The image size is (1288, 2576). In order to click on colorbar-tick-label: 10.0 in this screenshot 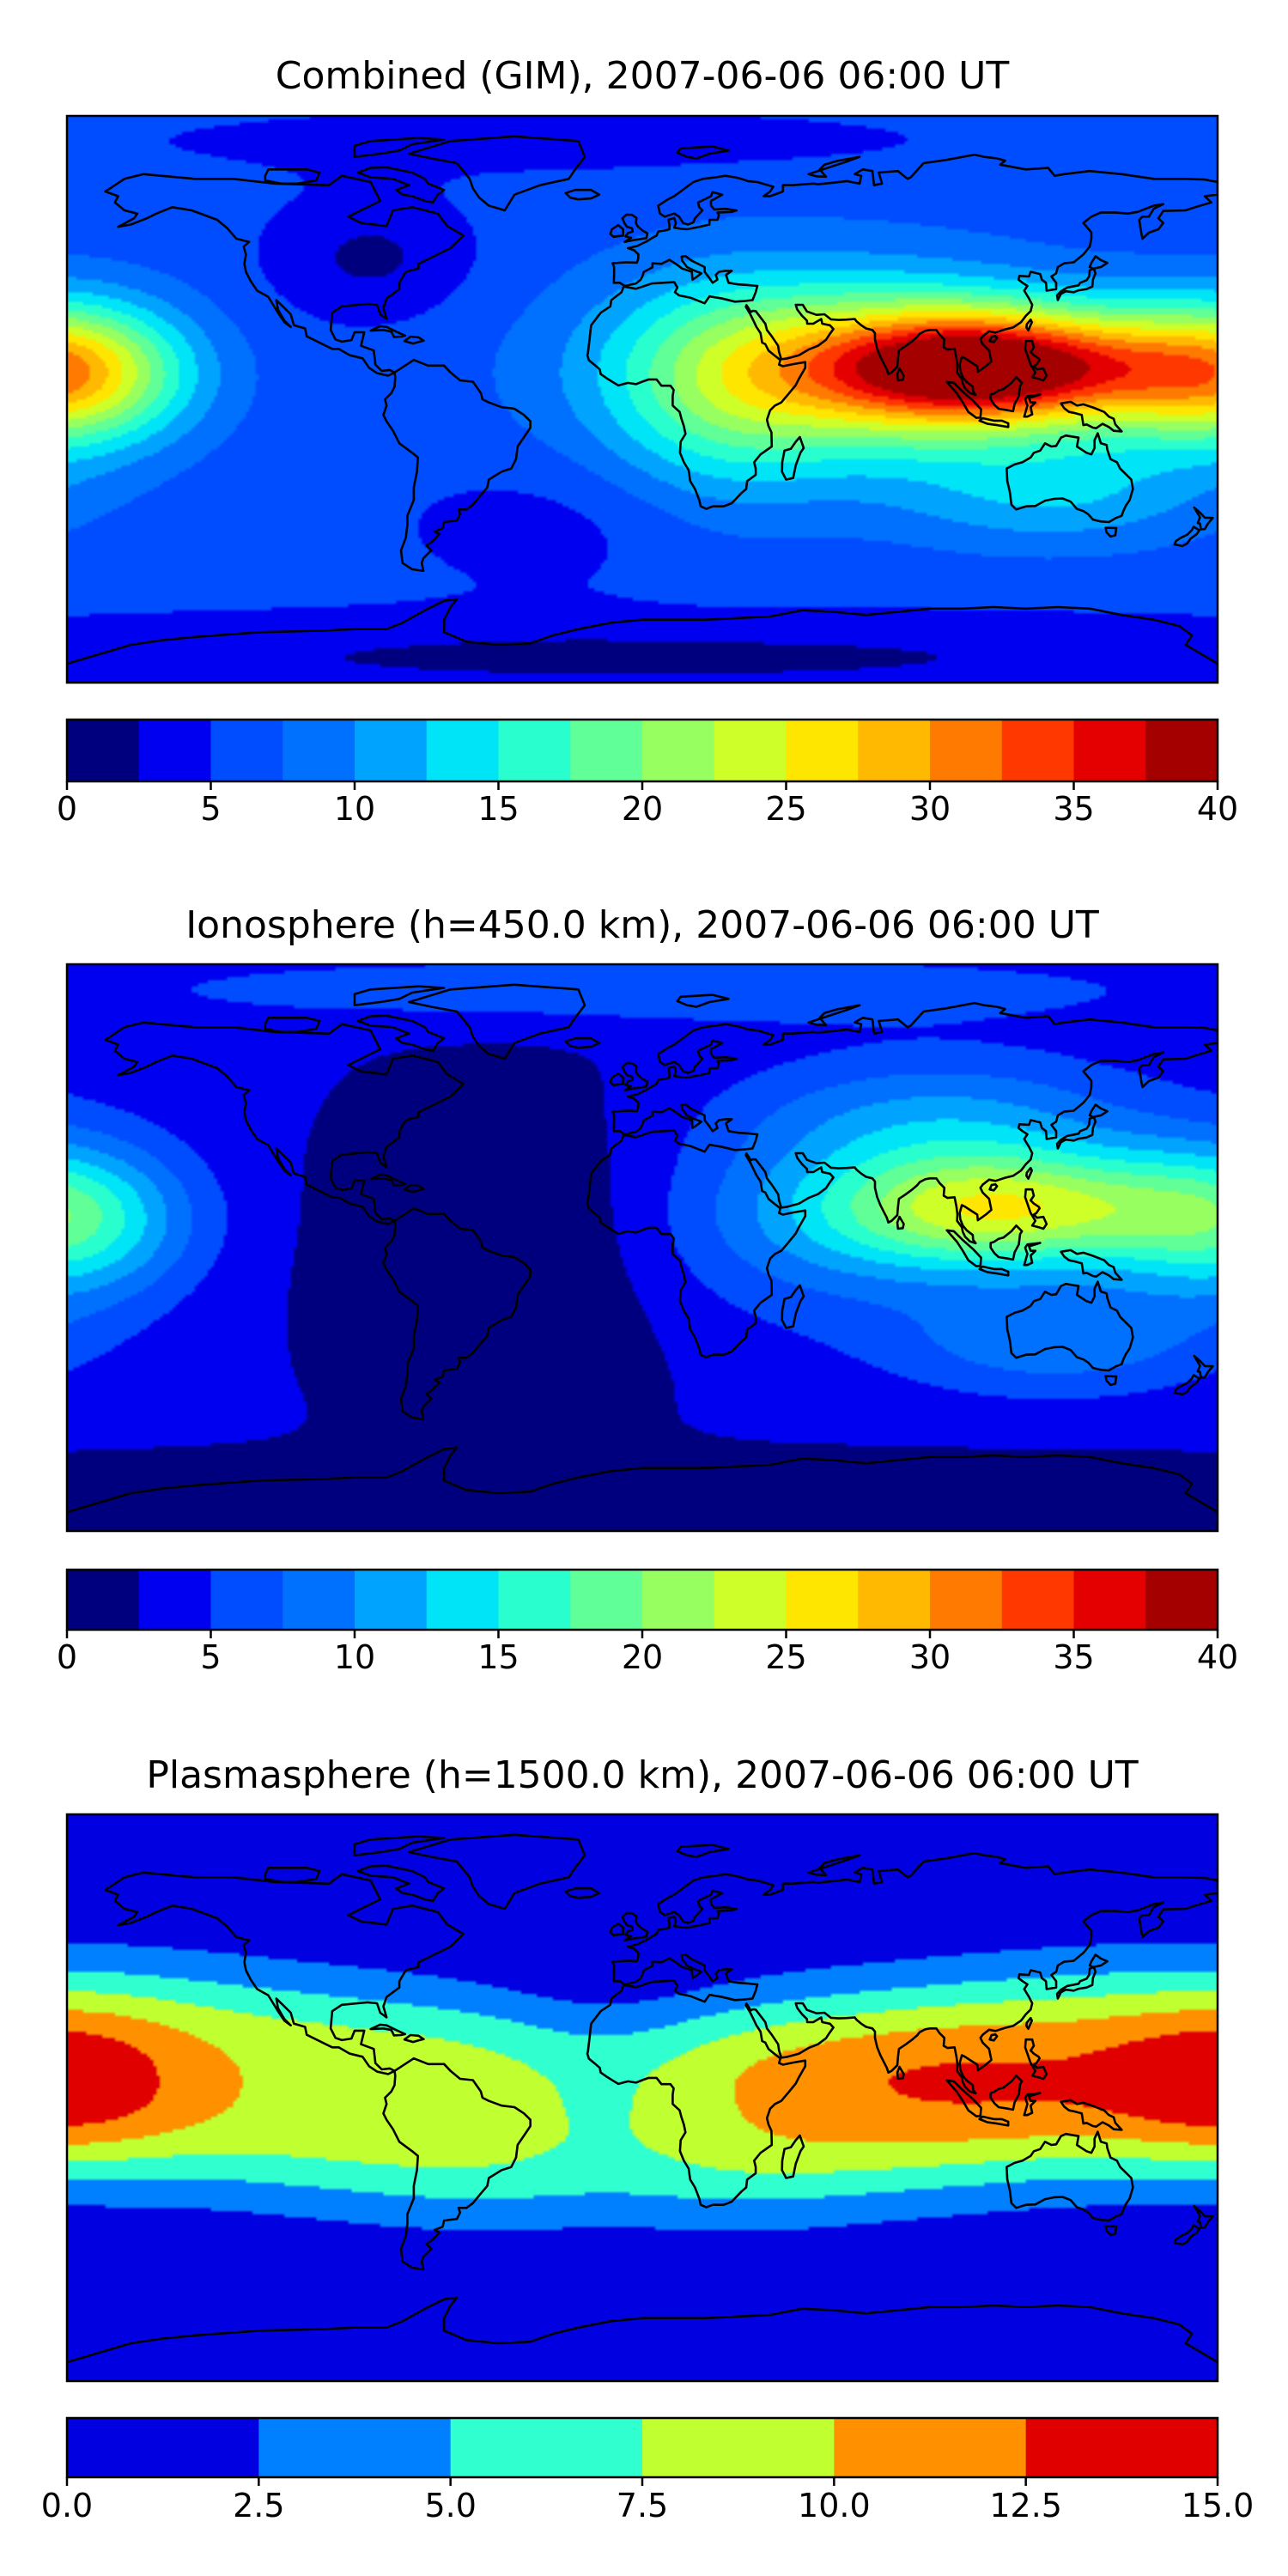, I will do `click(834, 2506)`.